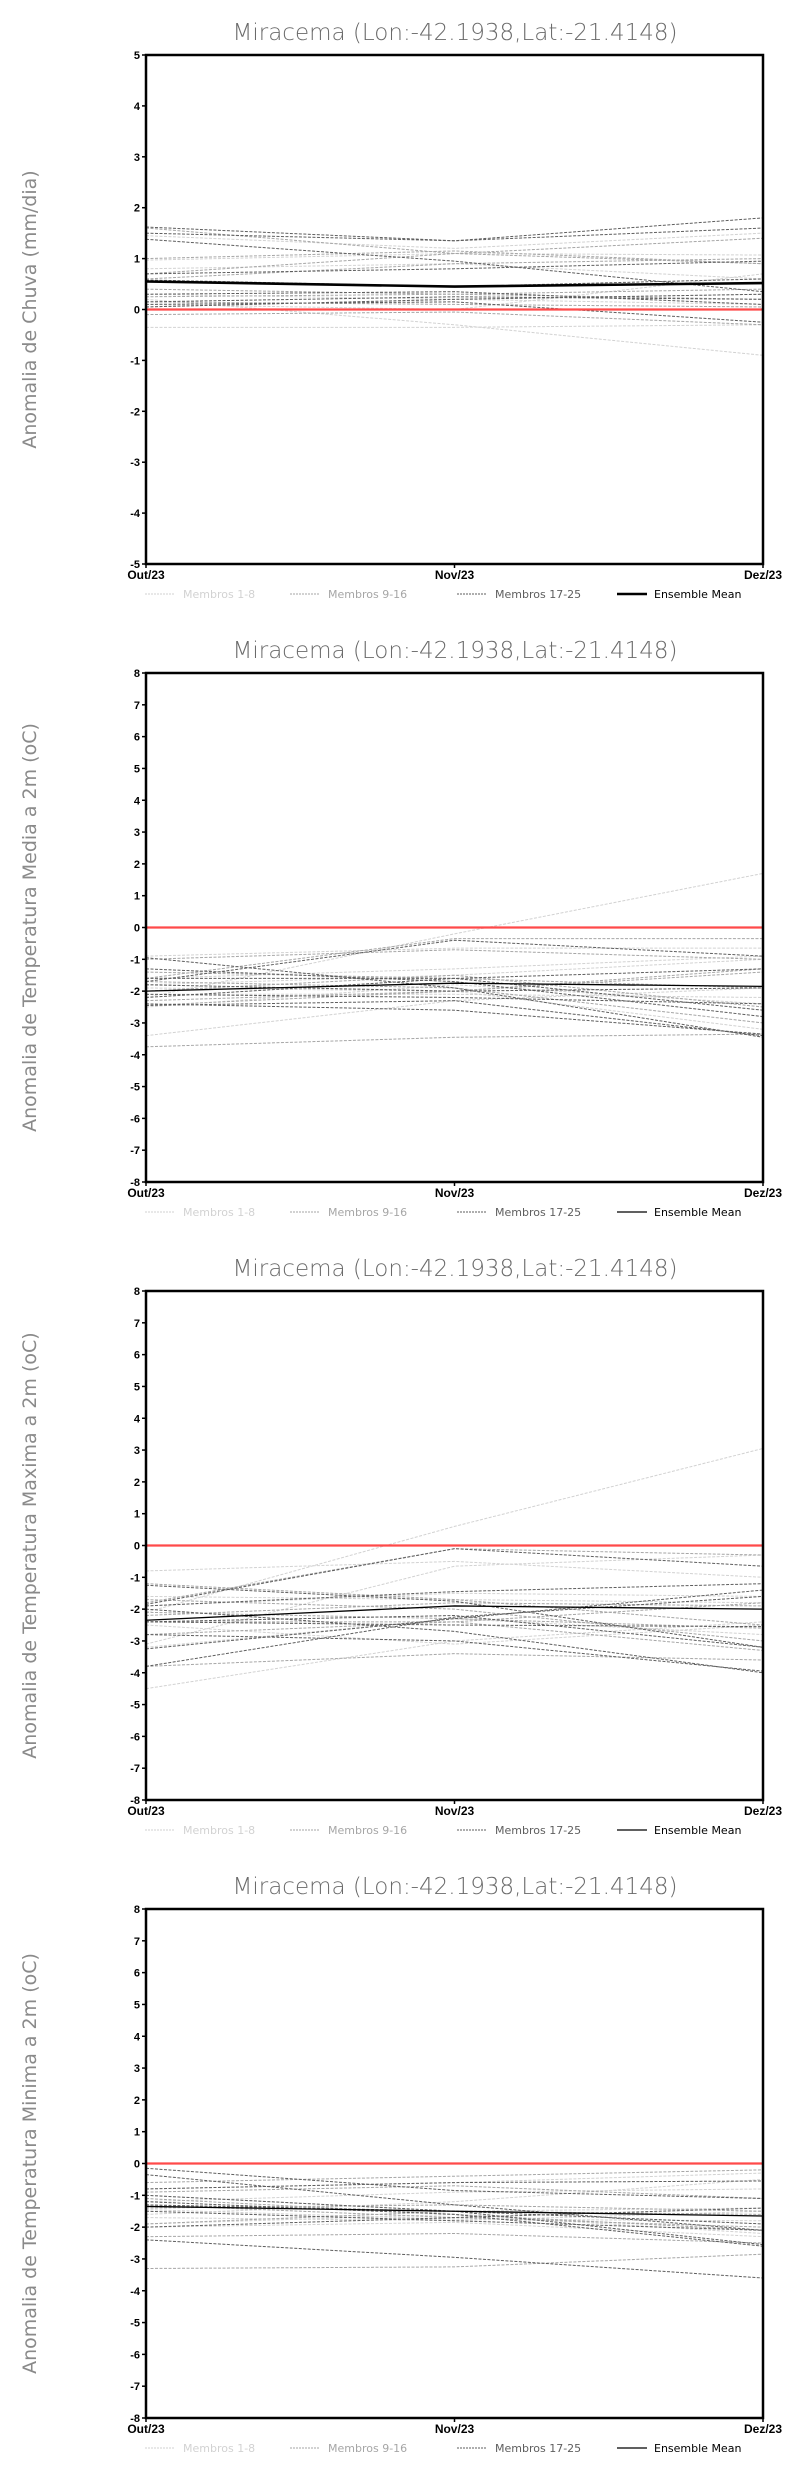 The image size is (800, 2472). What do you see at coordinates (30, 1545) in the screenshot?
I see `y-axis-label: Anomalia de Temperatura Maxima a 2m (oC)` at bounding box center [30, 1545].